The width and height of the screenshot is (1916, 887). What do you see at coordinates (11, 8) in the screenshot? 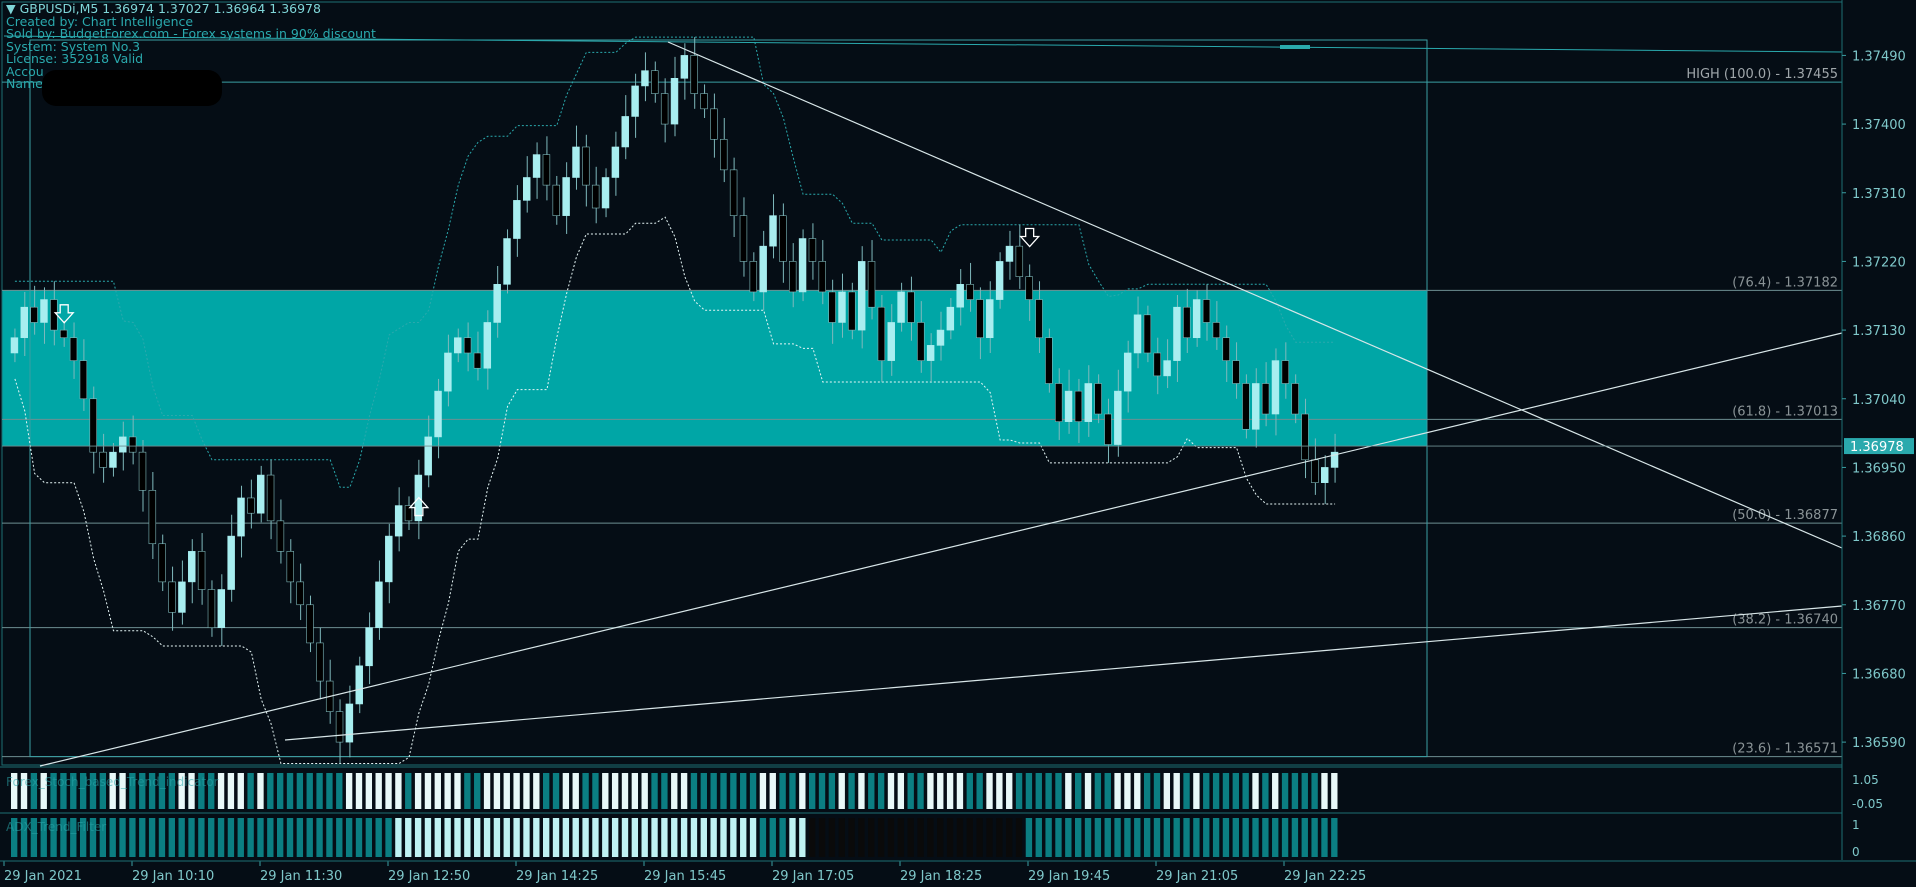
I see `collapse-triangle-icon: ▼` at bounding box center [11, 8].